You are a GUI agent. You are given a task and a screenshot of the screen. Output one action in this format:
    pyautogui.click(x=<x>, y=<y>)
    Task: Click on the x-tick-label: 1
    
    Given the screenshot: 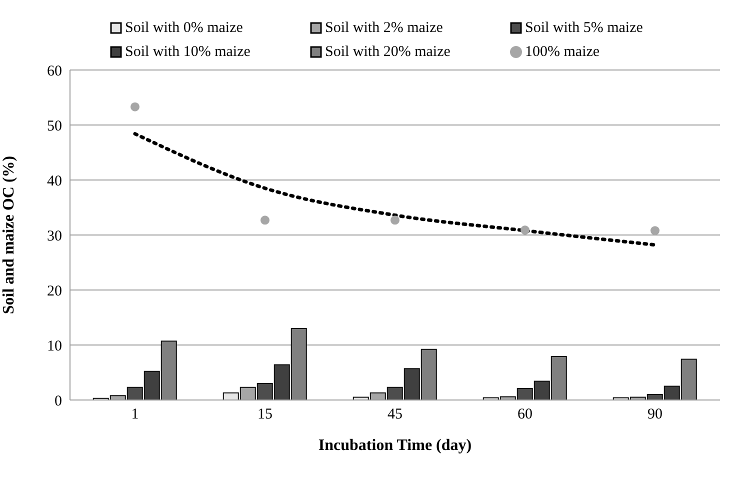 What is the action you would take?
    pyautogui.click(x=135, y=414)
    